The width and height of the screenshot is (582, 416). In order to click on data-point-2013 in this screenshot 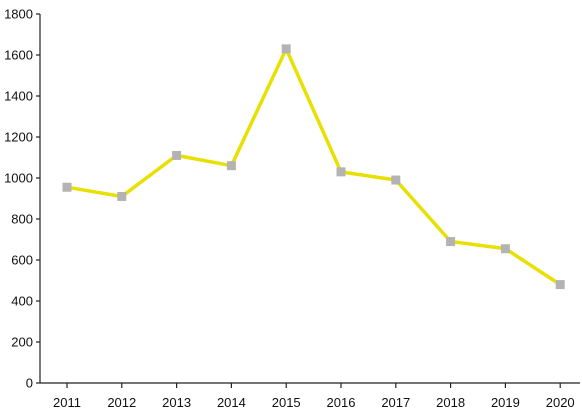, I will do `click(177, 155)`.